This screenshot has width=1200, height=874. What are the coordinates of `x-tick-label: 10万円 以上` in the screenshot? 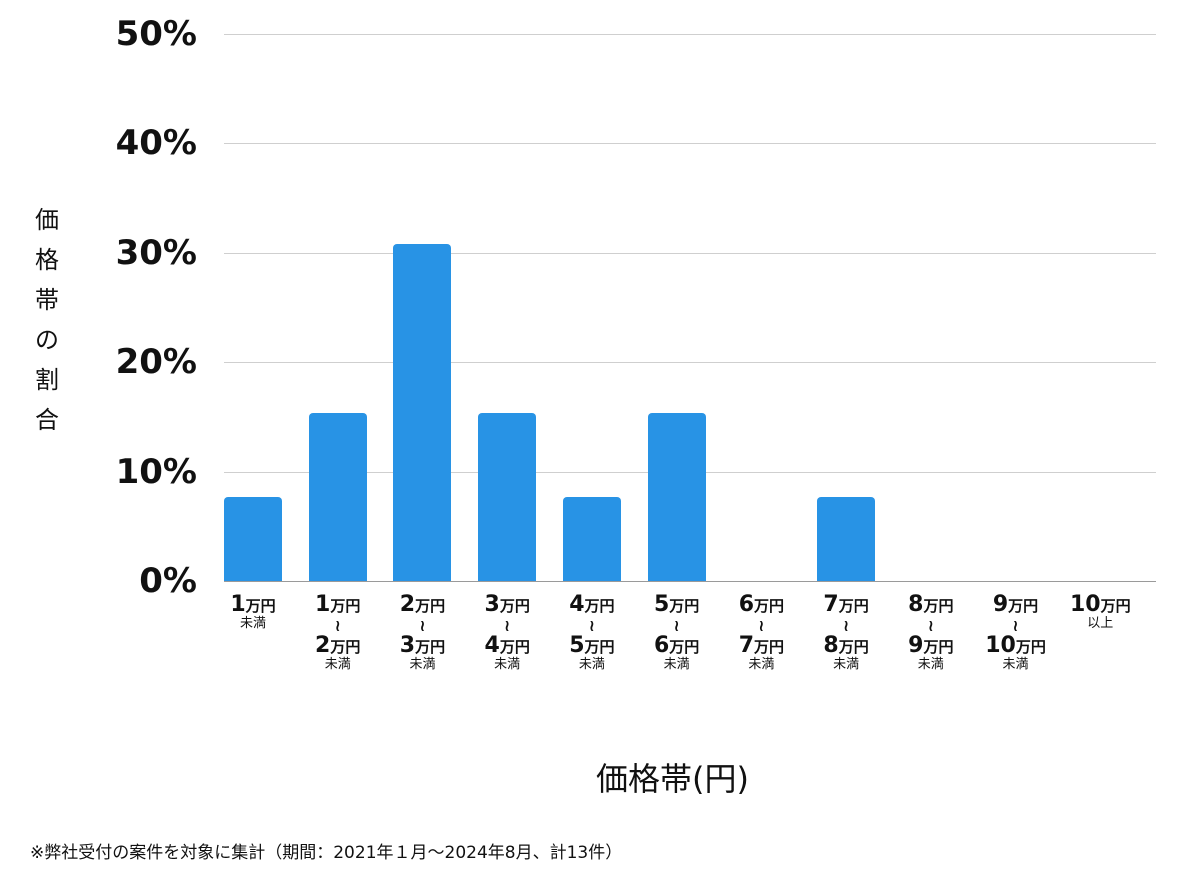 It's located at (1100, 611).